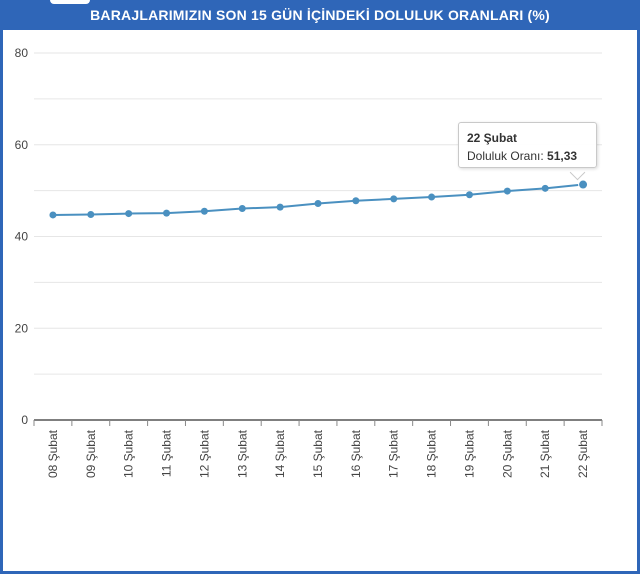  I want to click on y-tick-label: 0, so click(24, 420).